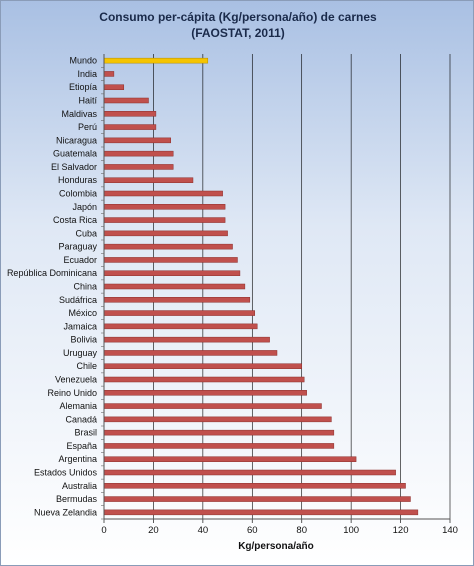 This screenshot has height=566, width=474. I want to click on bar-uruguay, so click(190, 353).